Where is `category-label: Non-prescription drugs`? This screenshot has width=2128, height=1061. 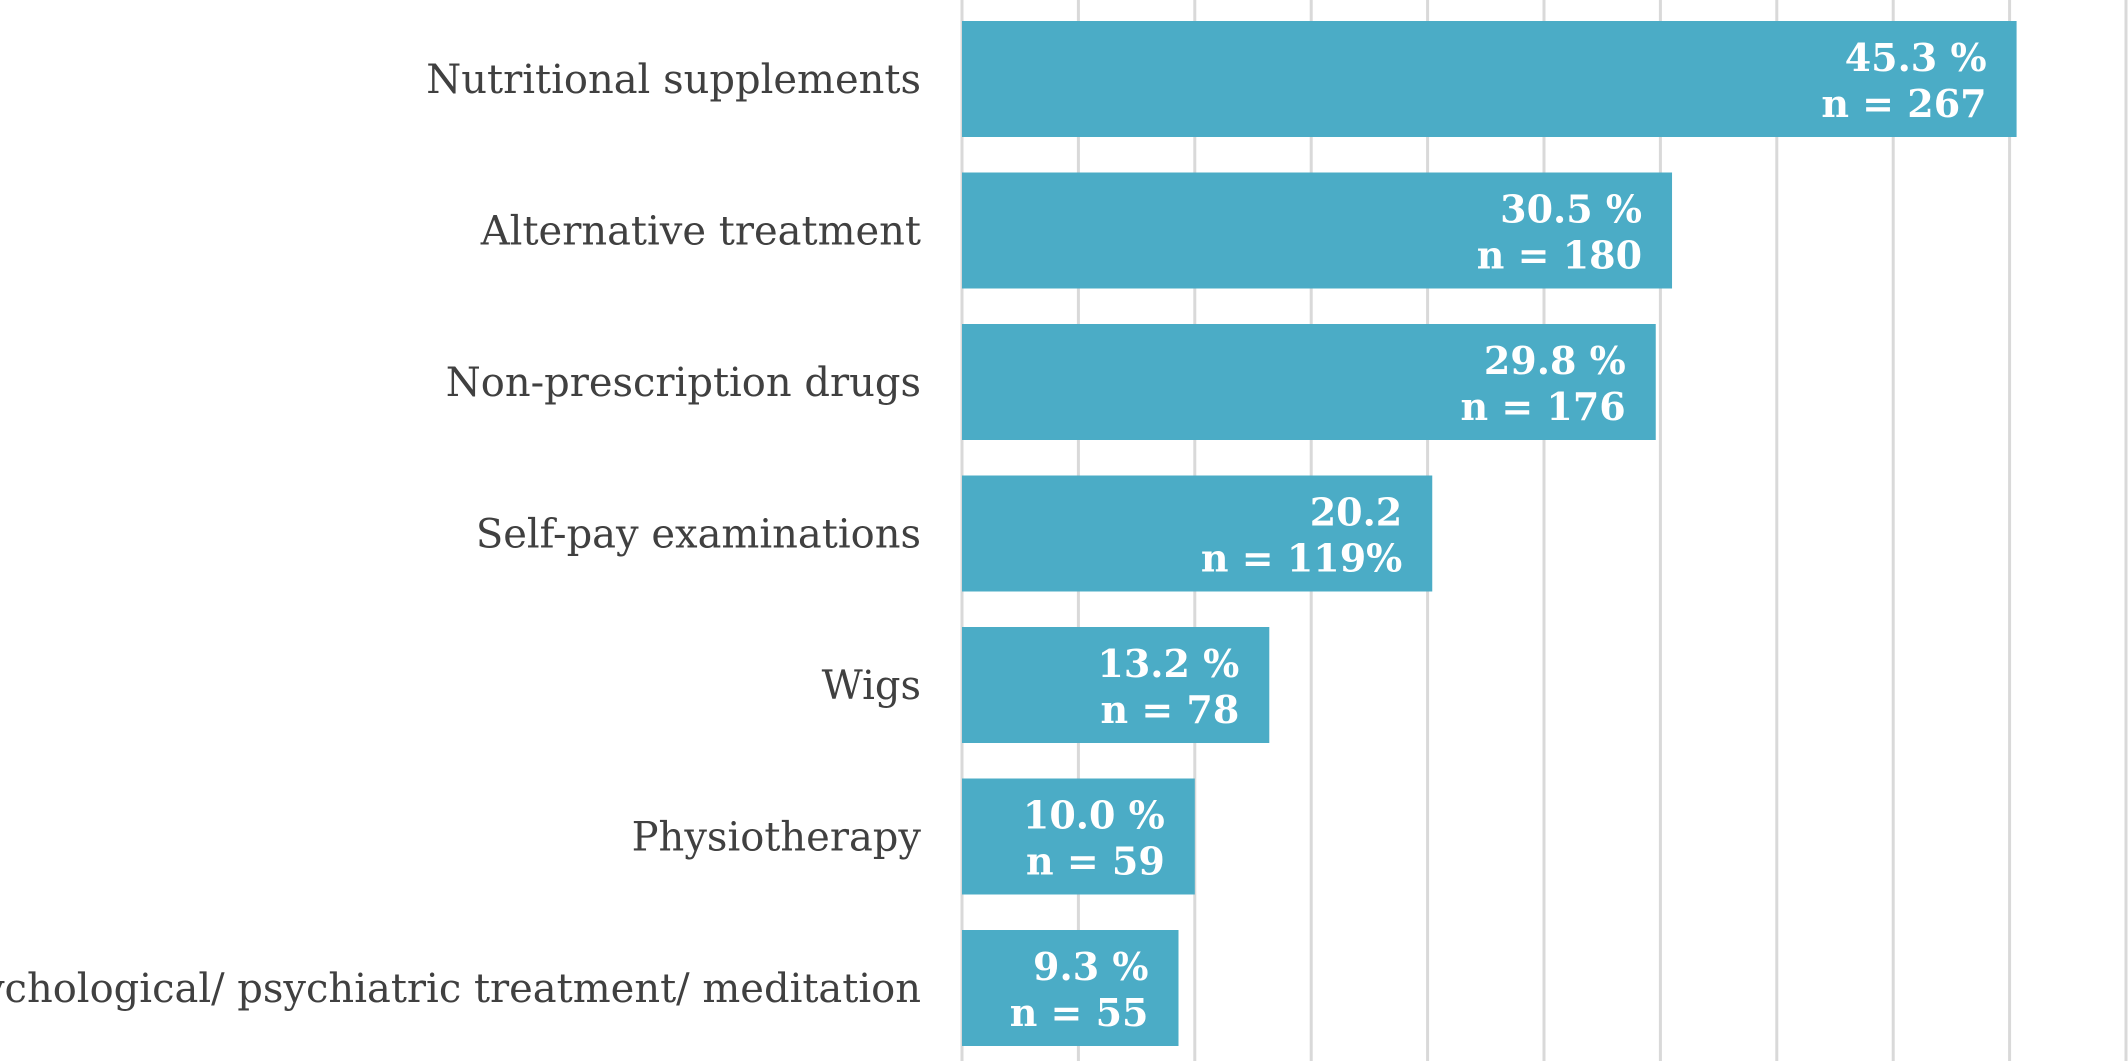 category-label: Non-prescription drugs is located at coordinates (683, 383).